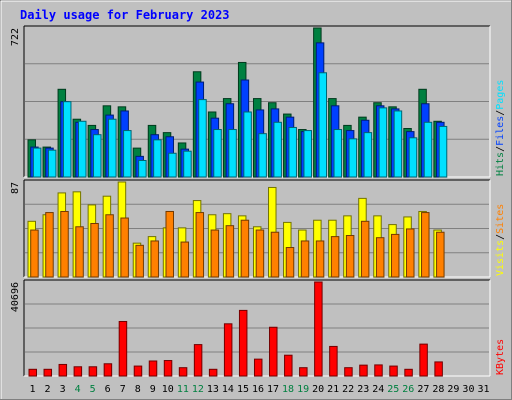 This screenshot has height=400, width=512. Describe the element at coordinates (237, 244) in the screenshot. I see `series-sites` at that location.